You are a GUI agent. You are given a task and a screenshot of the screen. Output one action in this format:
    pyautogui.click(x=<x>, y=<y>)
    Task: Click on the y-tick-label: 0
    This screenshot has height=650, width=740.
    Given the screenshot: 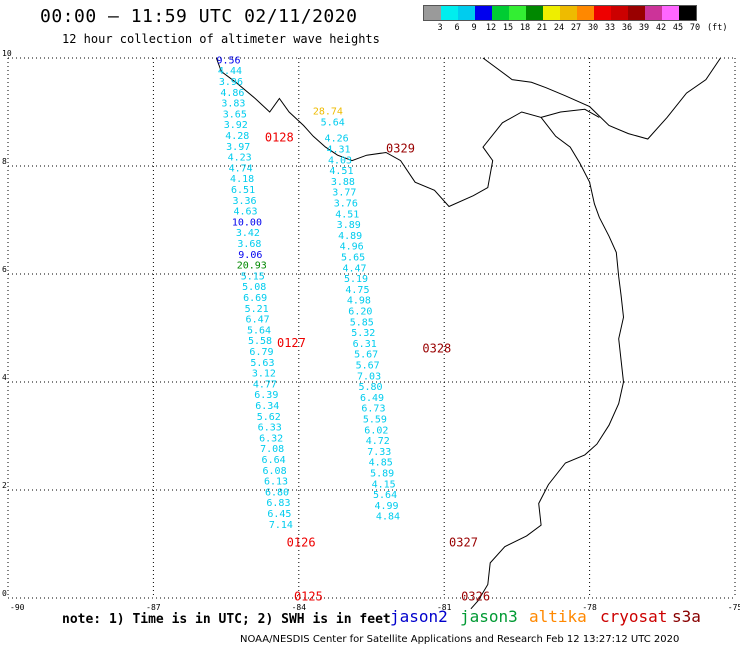 What is the action you would take?
    pyautogui.click(x=4, y=593)
    